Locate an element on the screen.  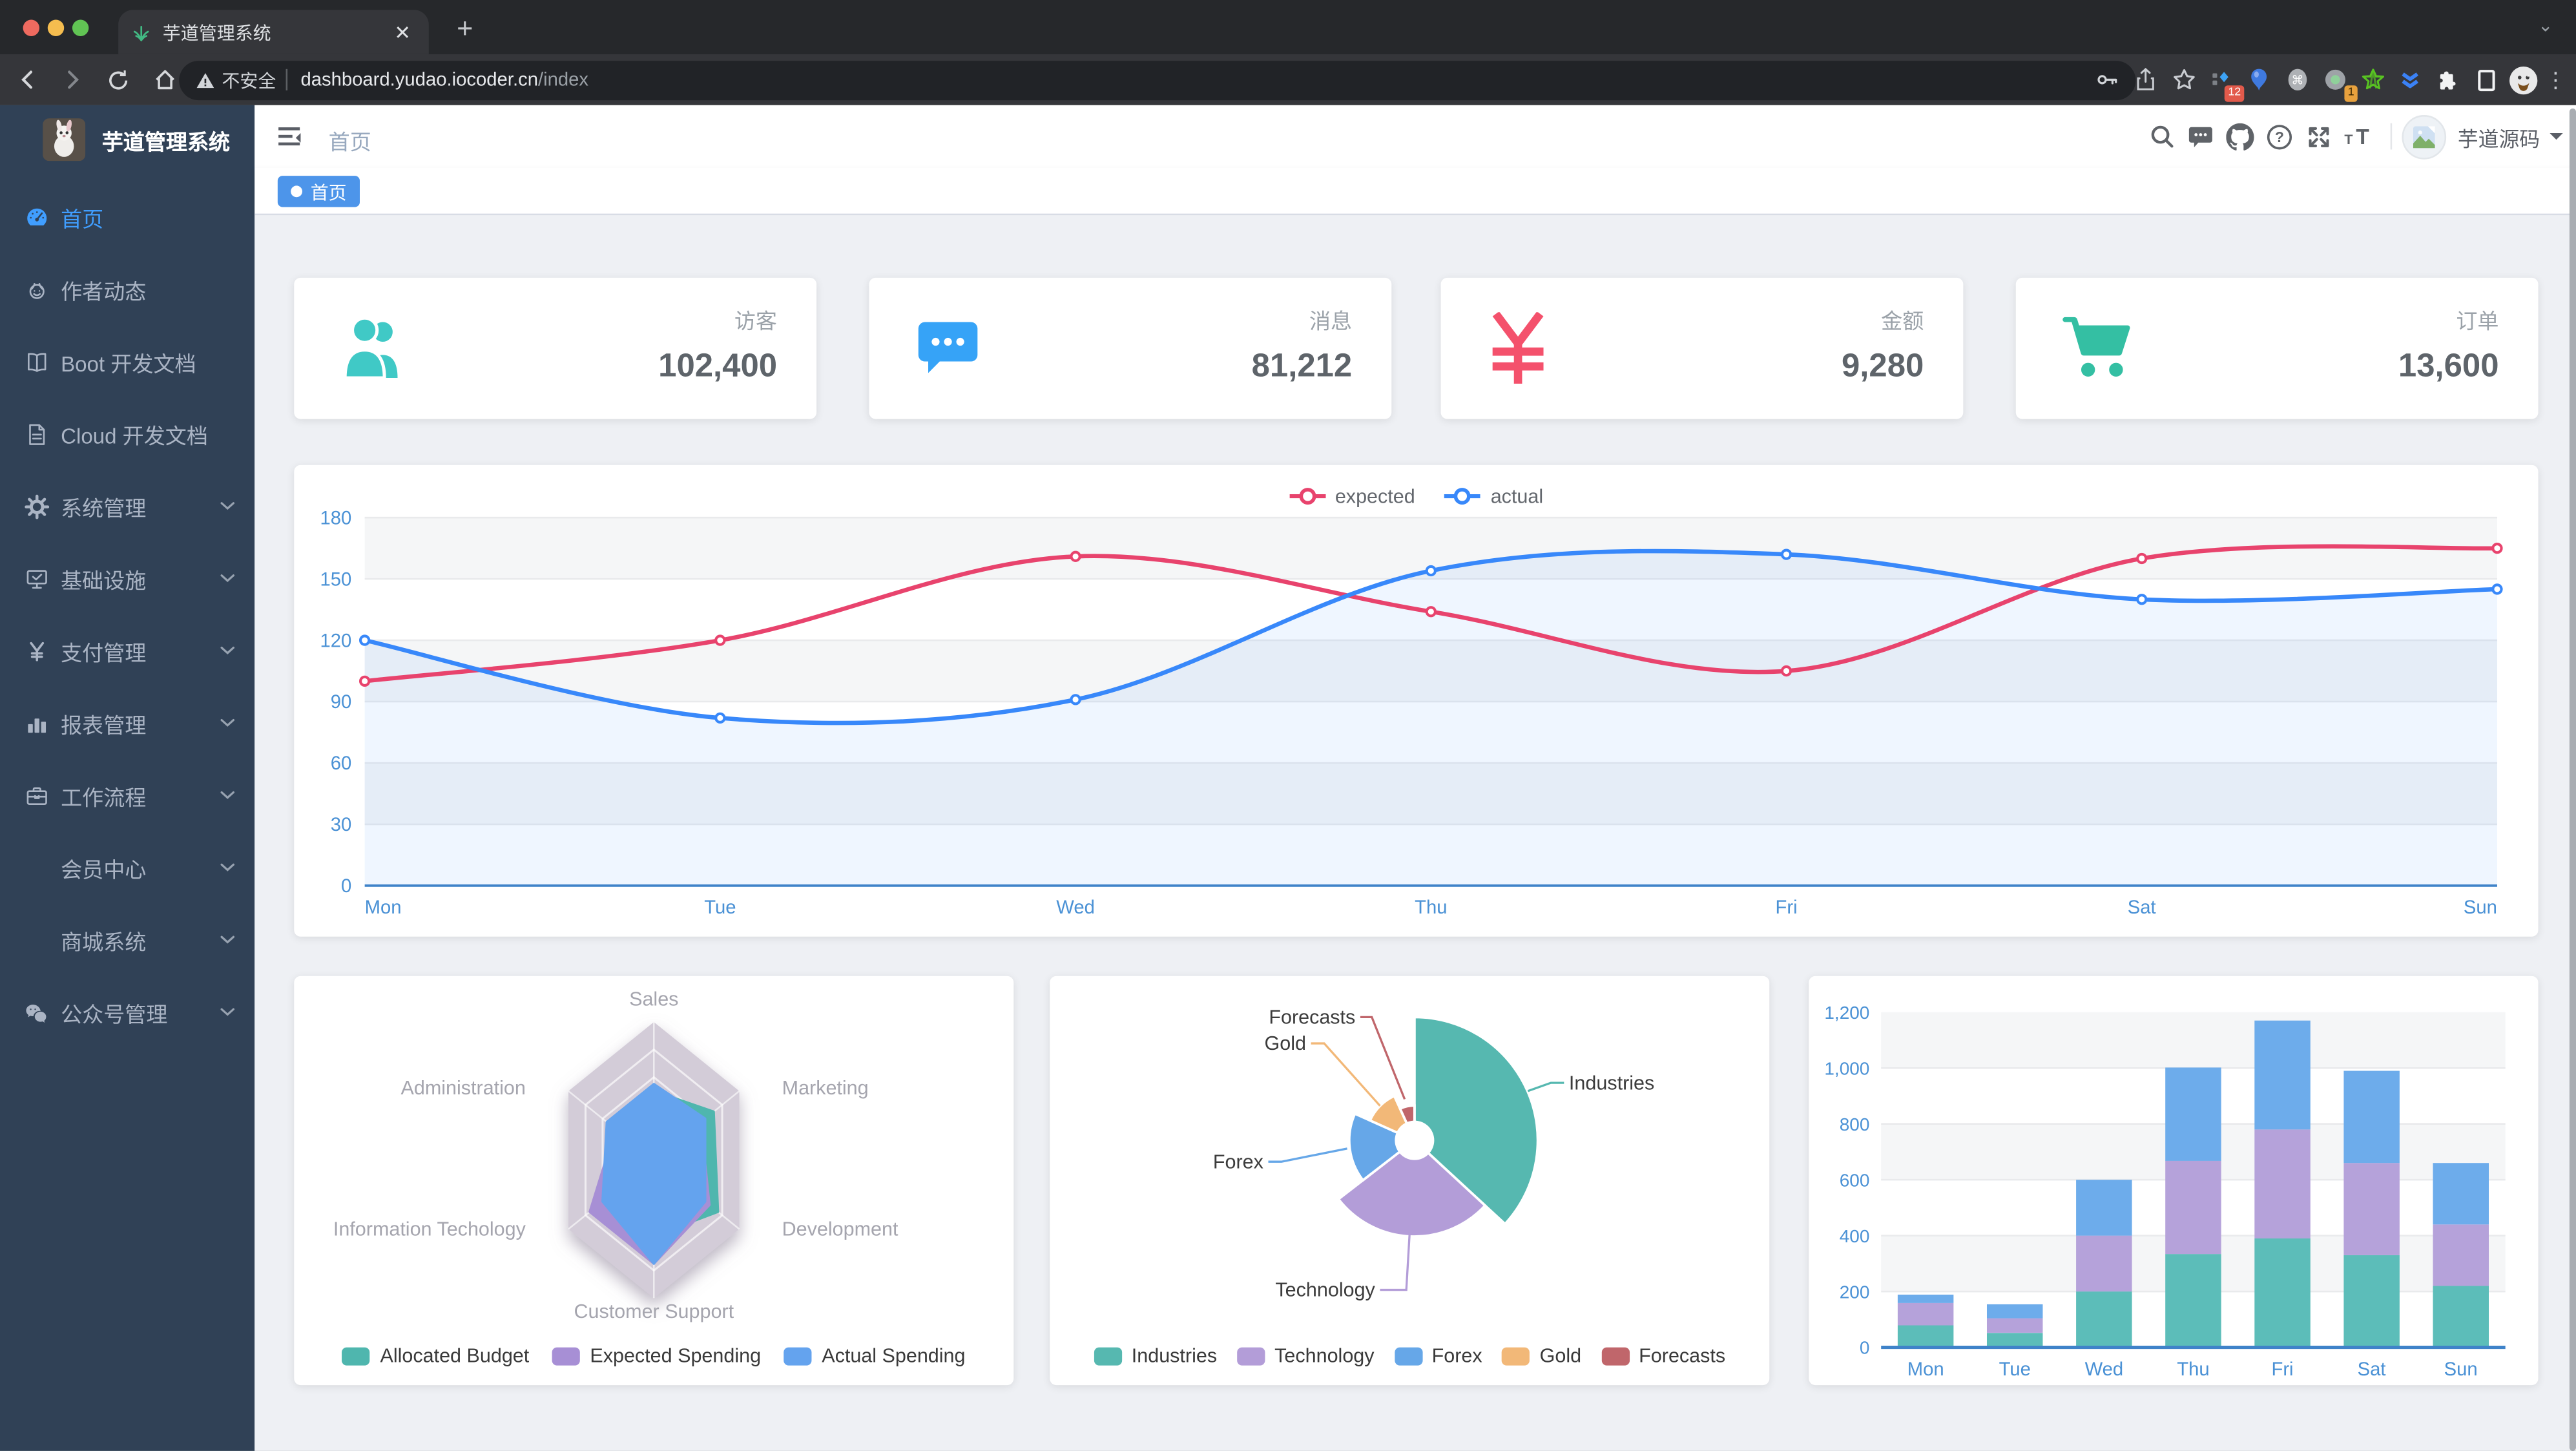
back-button is located at coordinates (26, 79).